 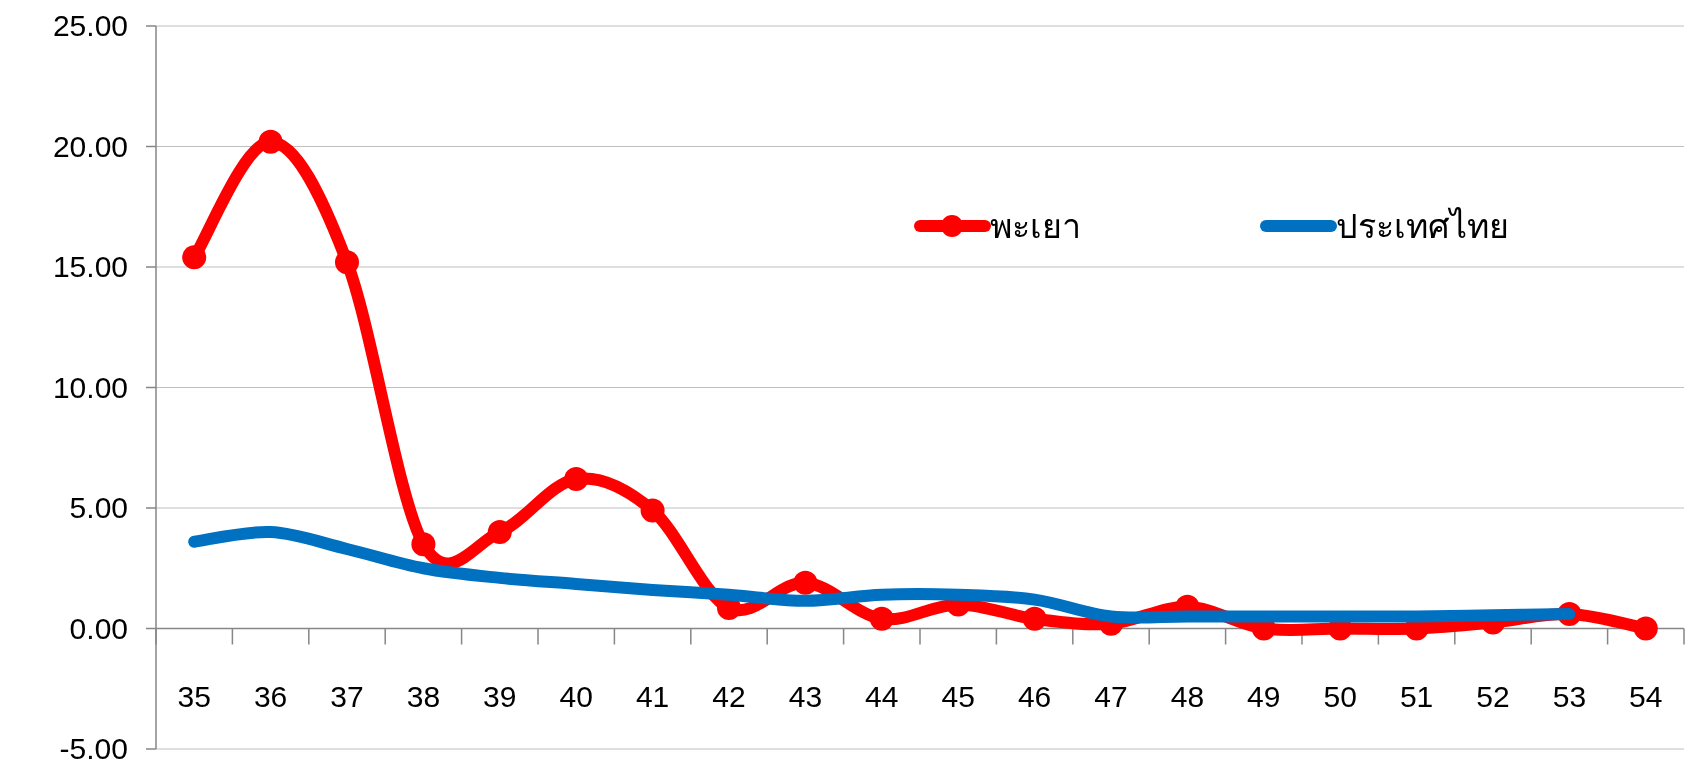 I want to click on y-tick-label: 15.00, so click(x=90, y=266).